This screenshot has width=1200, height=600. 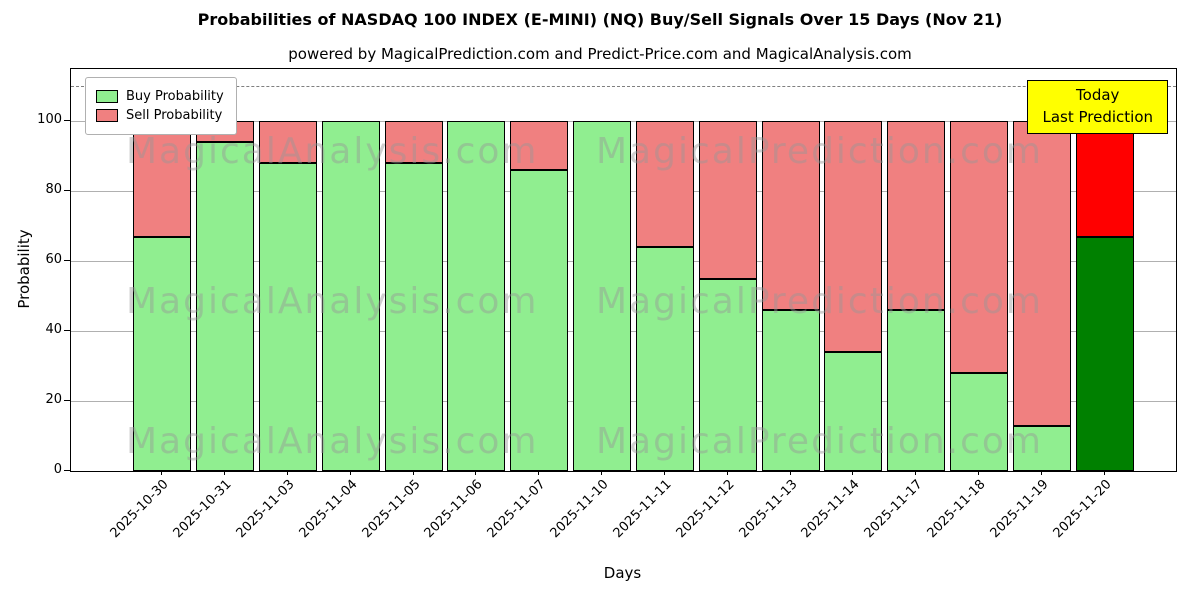 I want to click on y-tick-label: 0, so click(x=57, y=469).